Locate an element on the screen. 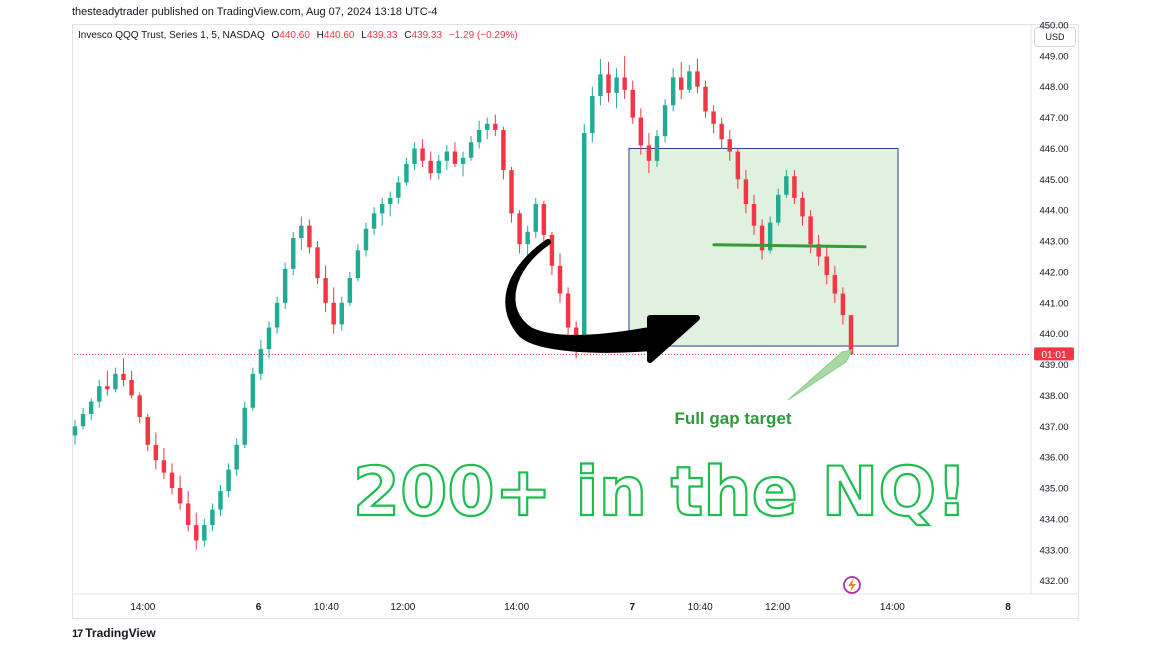 The image size is (1152, 648). y-tick-label: 445.00 is located at coordinates (1053, 180).